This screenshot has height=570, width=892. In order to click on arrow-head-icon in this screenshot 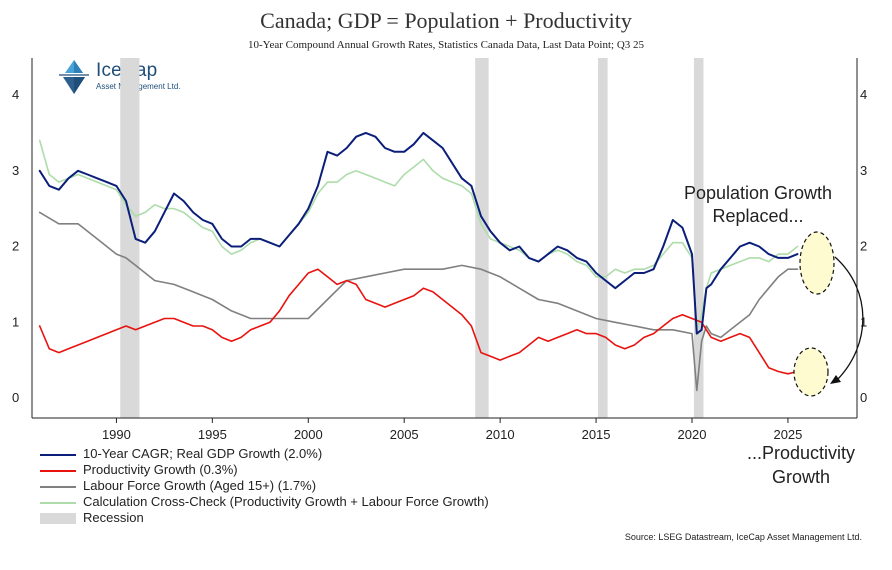, I will do `click(835, 379)`.